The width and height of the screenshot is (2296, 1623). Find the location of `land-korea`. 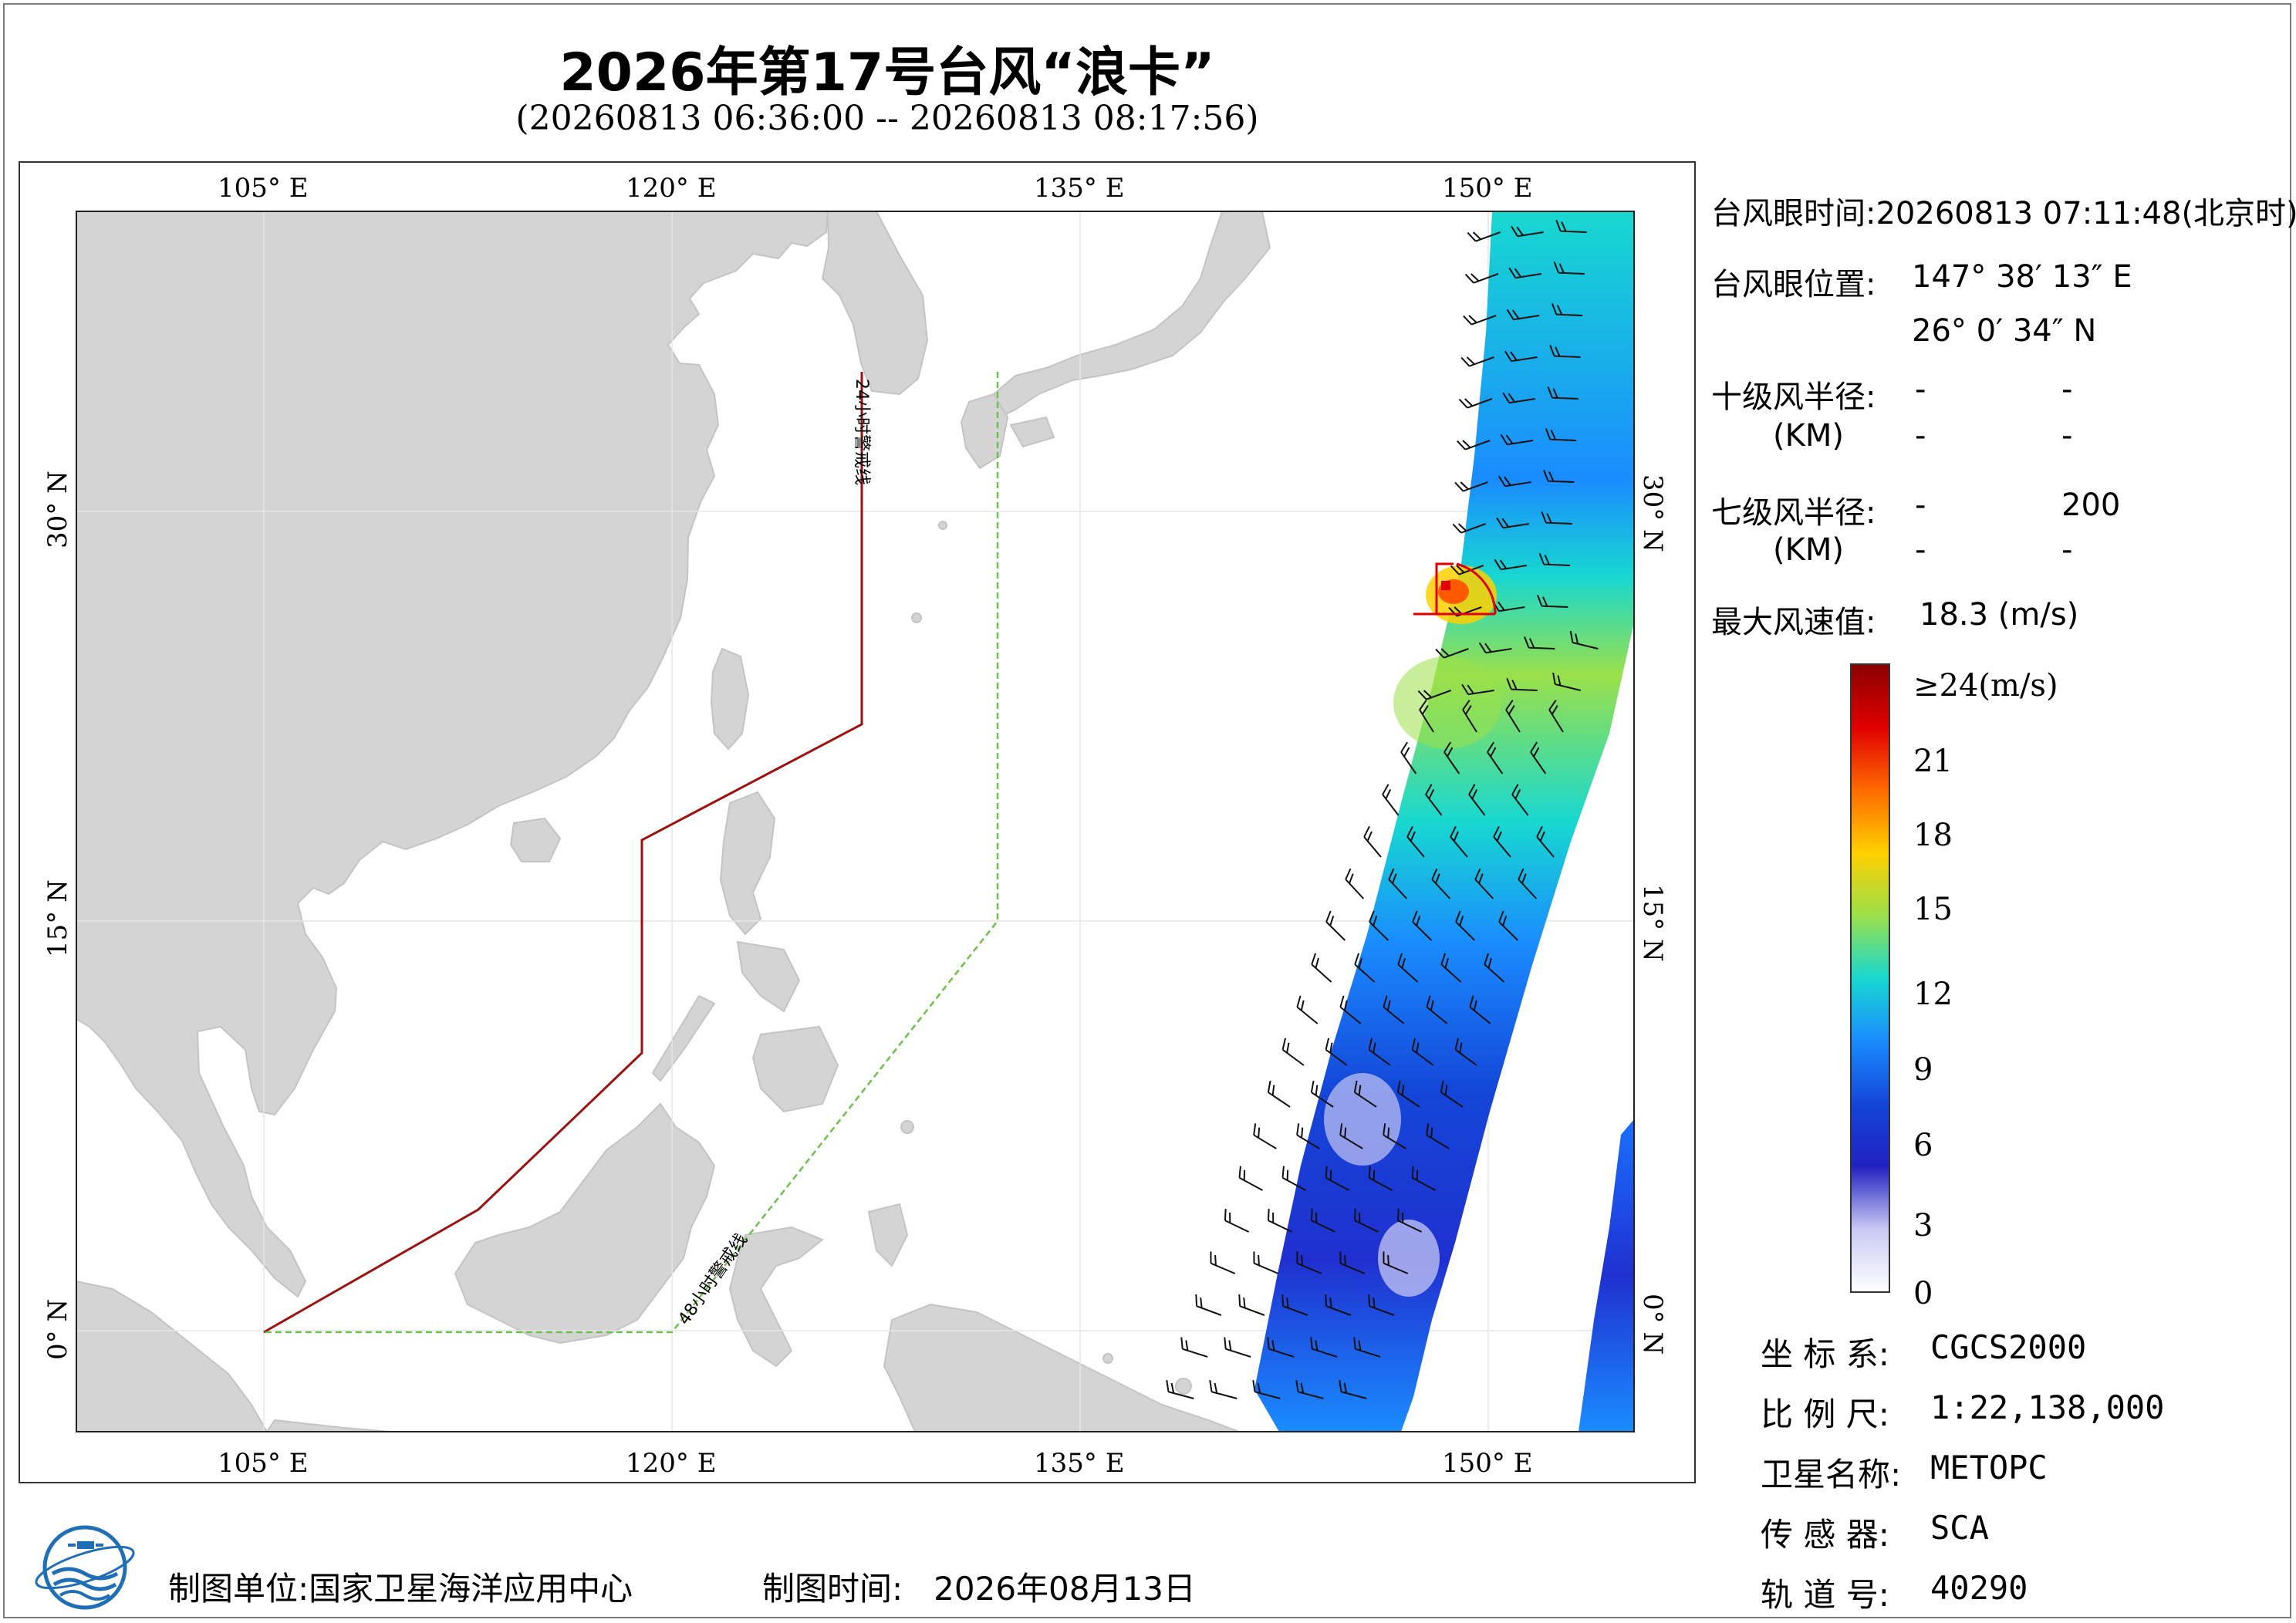

land-korea is located at coordinates (875, 303).